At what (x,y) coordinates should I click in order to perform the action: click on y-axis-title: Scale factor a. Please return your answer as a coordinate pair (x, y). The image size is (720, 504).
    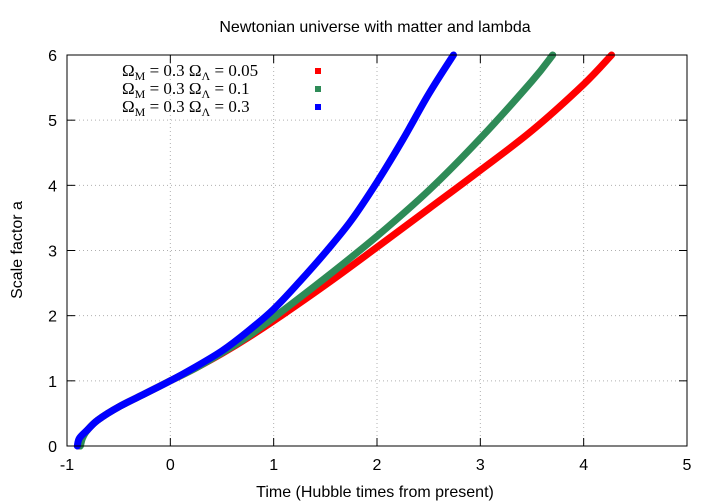
    Looking at the image, I should click on (17, 250).